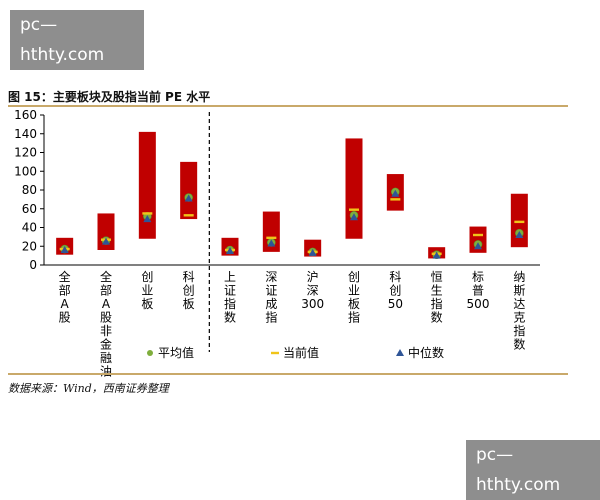  What do you see at coordinates (25, 134) in the screenshot?
I see `y-tick-label: 140` at bounding box center [25, 134].